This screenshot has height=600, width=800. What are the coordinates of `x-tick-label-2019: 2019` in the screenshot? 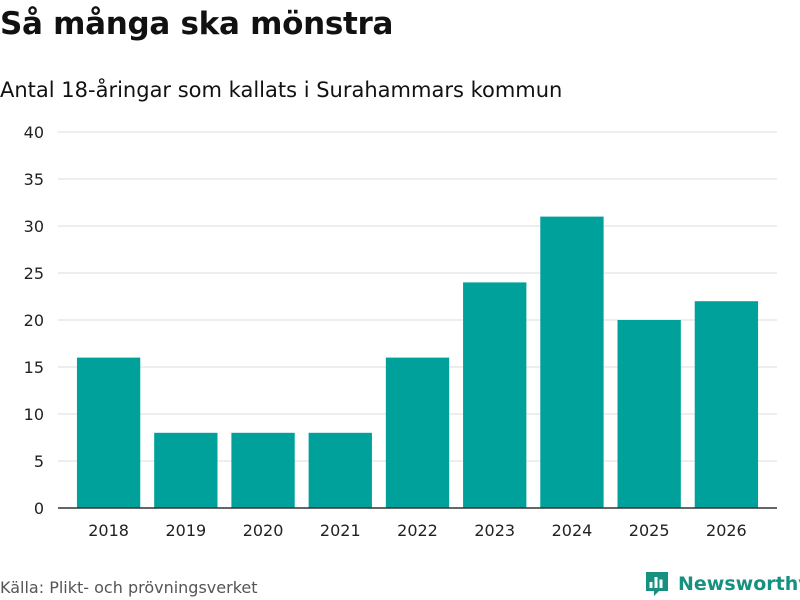 It's located at (185, 530).